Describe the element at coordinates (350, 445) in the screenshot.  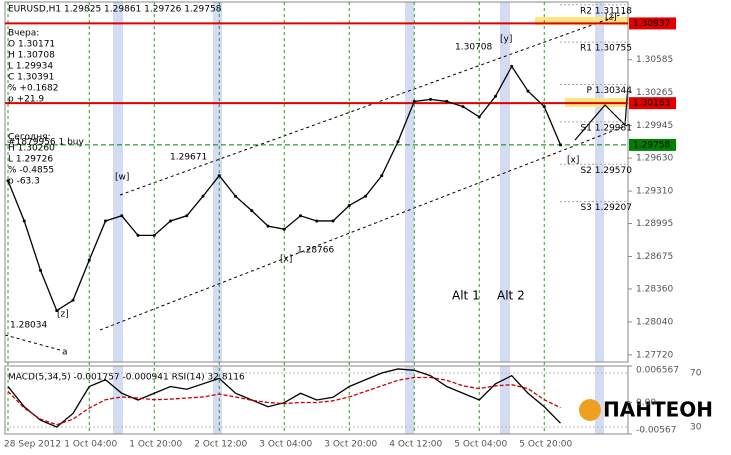
I see `x-tick-label: 3 Oct 20:00` at that location.